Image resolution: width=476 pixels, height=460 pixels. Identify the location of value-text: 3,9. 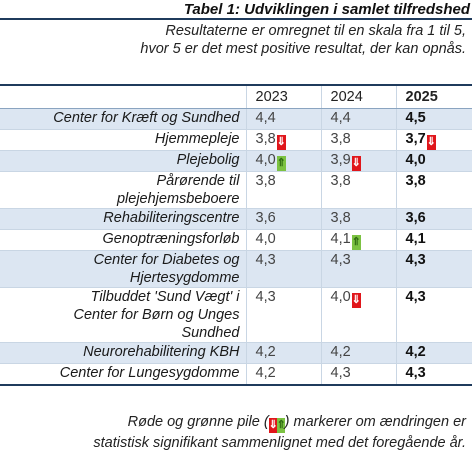
(340, 160).